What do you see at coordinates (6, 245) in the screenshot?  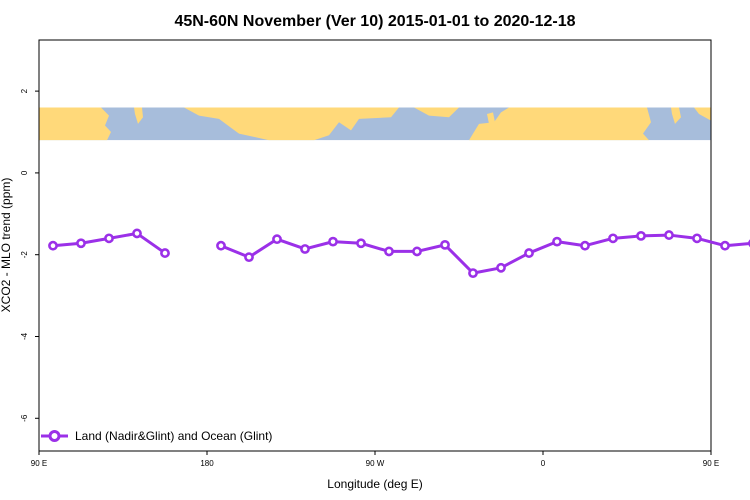 I see `y-axis-label: XCO2 - MLO trend (ppm)` at bounding box center [6, 245].